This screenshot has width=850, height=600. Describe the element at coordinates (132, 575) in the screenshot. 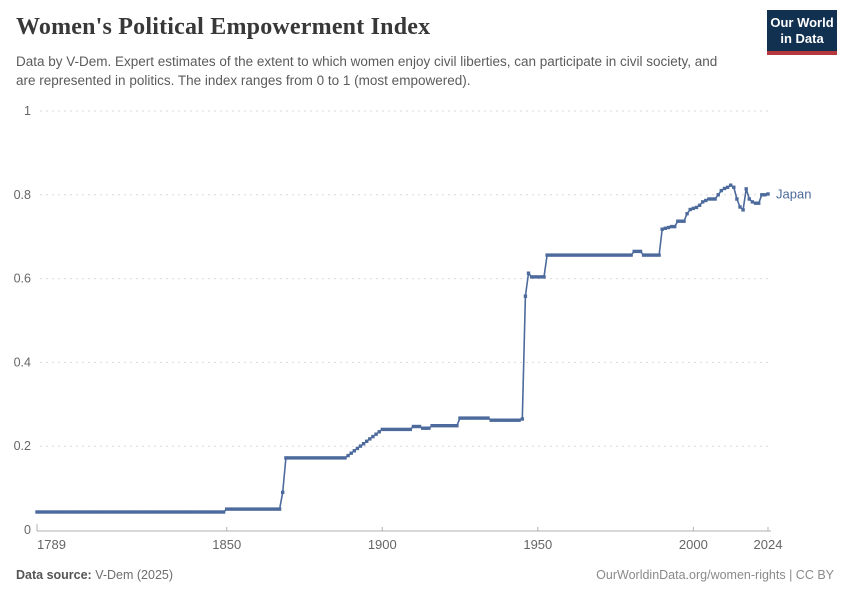

I see `data-source-value: V-Dem (2025)` at that location.